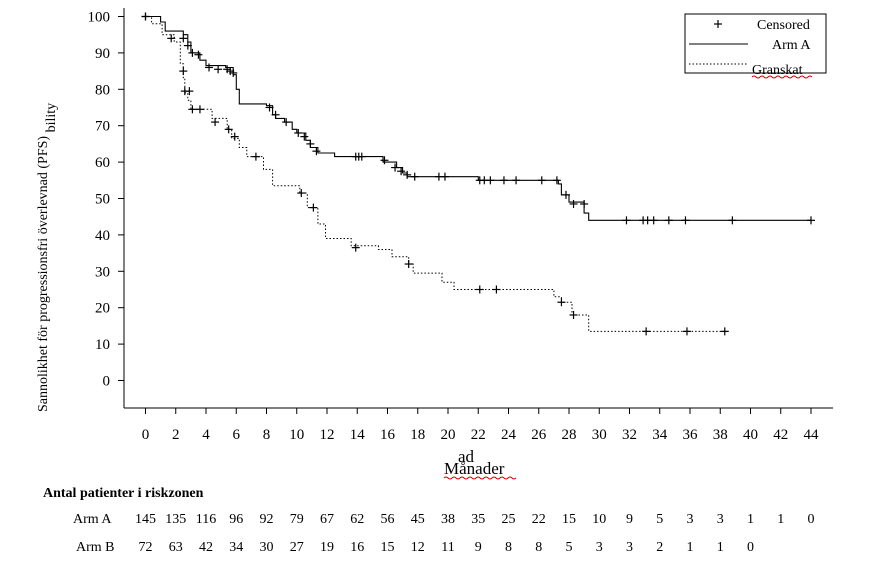 This screenshot has width=876, height=565. I want to click on x-tick-label: 44, so click(812, 435).